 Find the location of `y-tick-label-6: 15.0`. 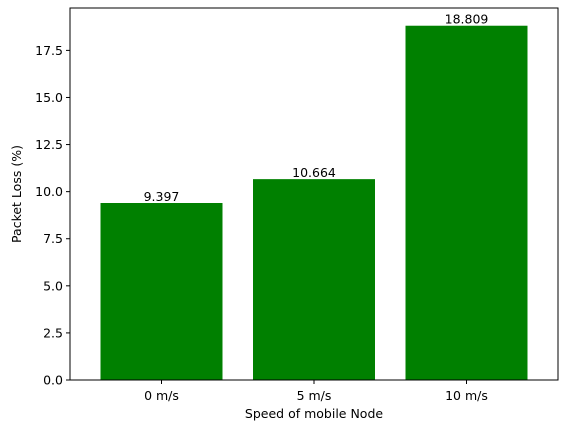

y-tick-label-6: 15.0 is located at coordinates (49, 97).